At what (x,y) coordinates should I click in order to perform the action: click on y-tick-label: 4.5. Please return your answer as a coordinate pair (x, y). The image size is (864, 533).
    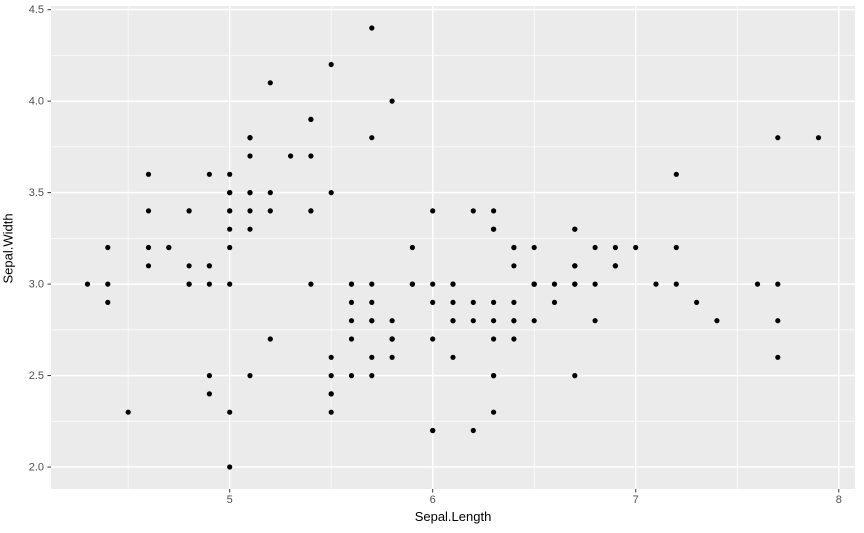
    Looking at the image, I should click on (36, 10).